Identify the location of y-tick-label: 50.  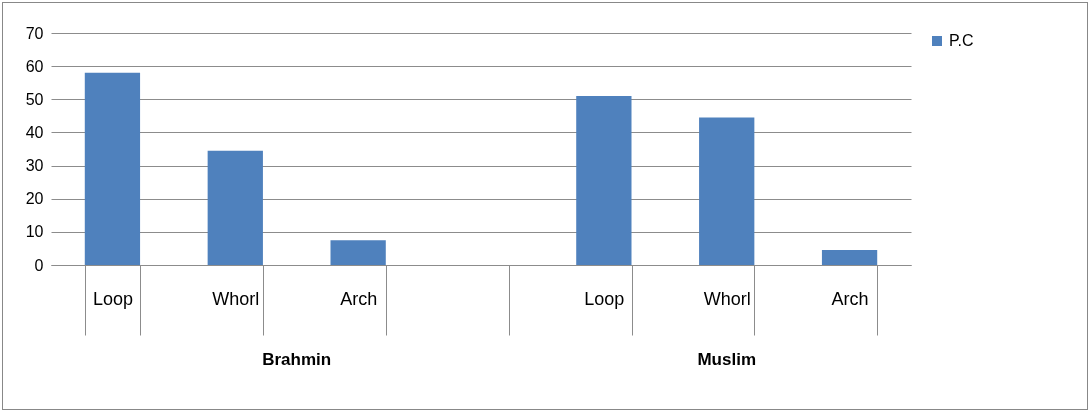
(34, 99).